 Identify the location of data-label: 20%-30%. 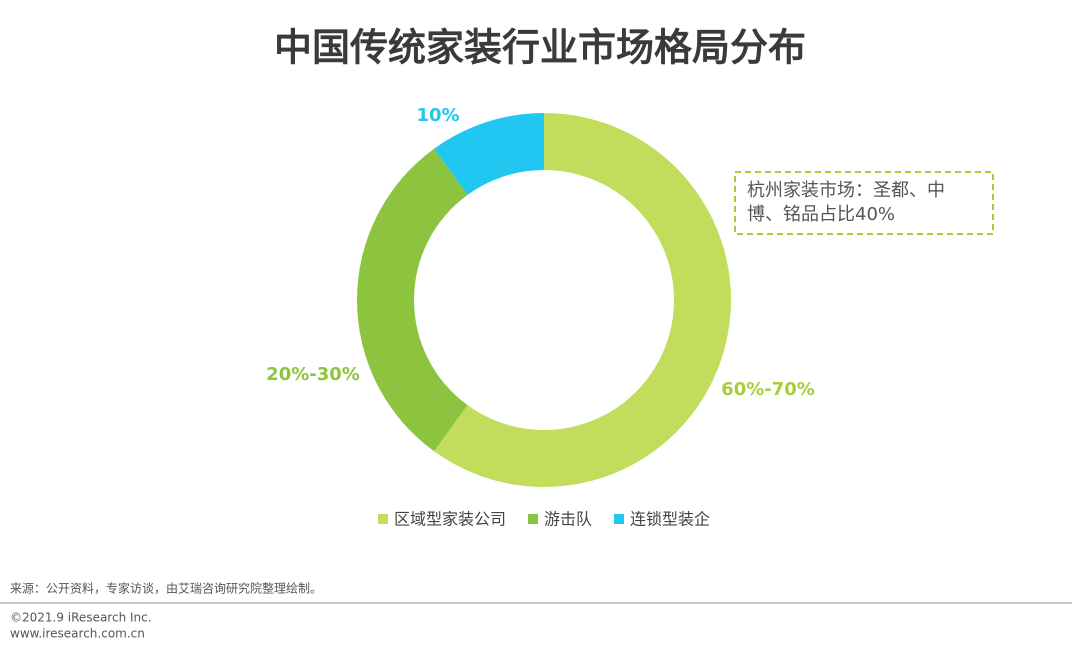
(313, 374).